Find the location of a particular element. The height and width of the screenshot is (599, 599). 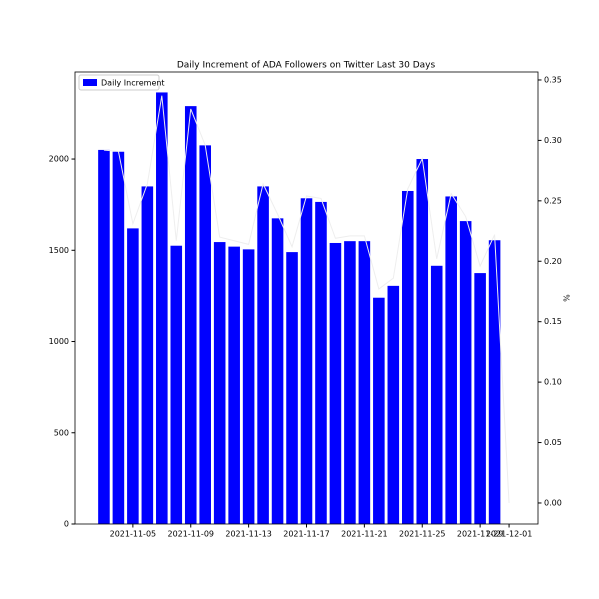

legend-box is located at coordinates (119, 82).